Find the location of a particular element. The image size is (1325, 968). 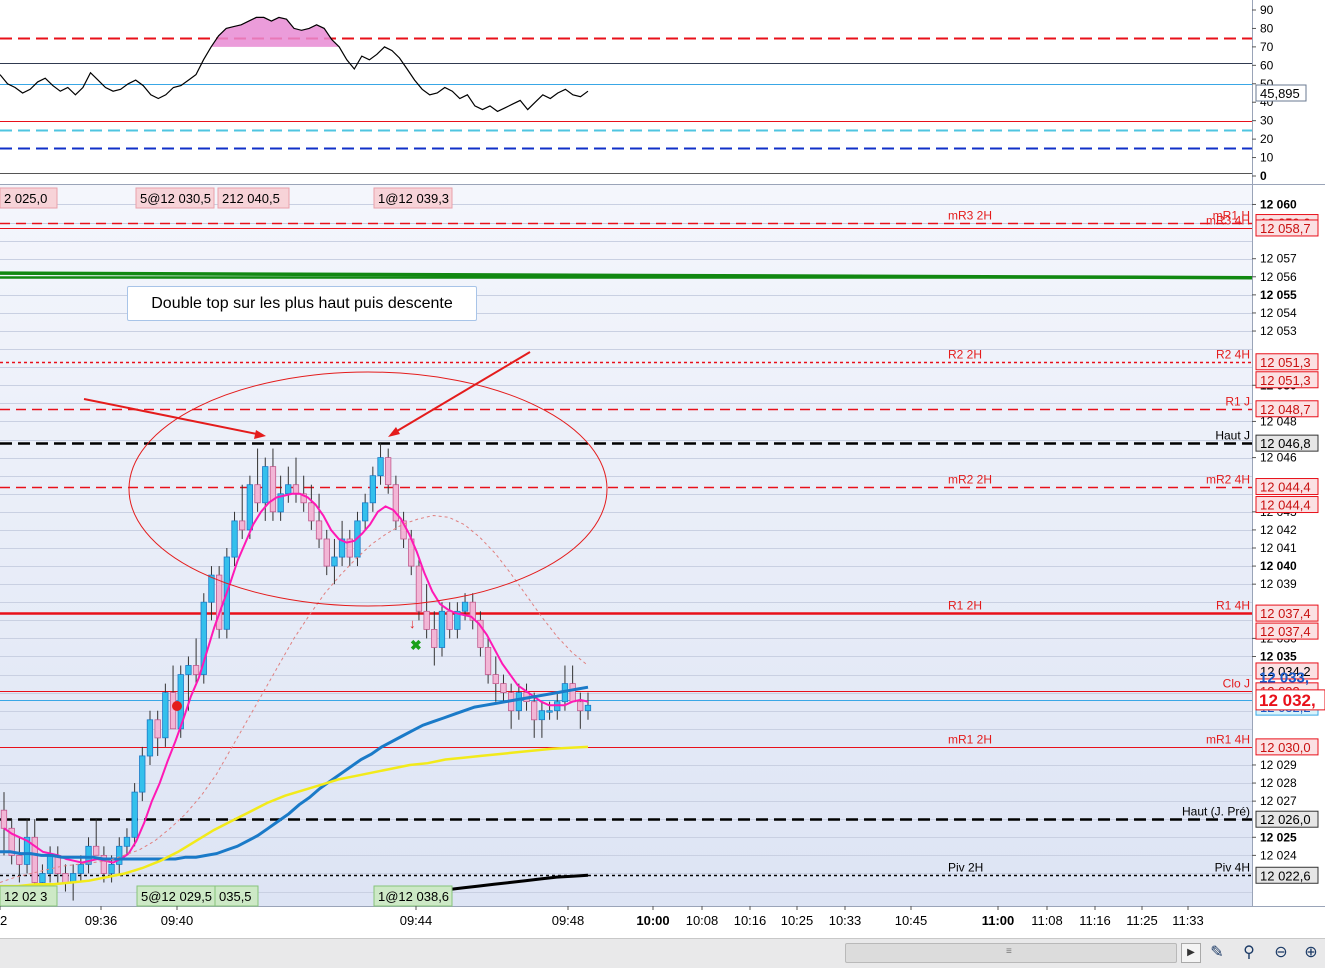

scroll-right-button: ▶ is located at coordinates (1191, 953).